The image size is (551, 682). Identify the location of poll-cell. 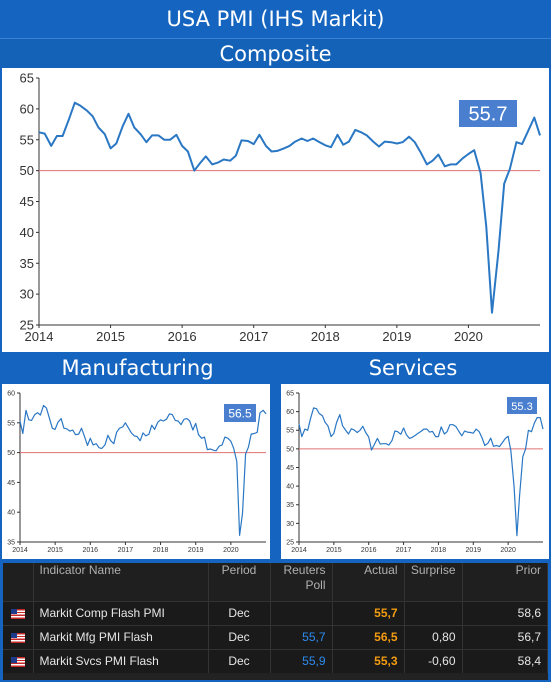
(301, 612).